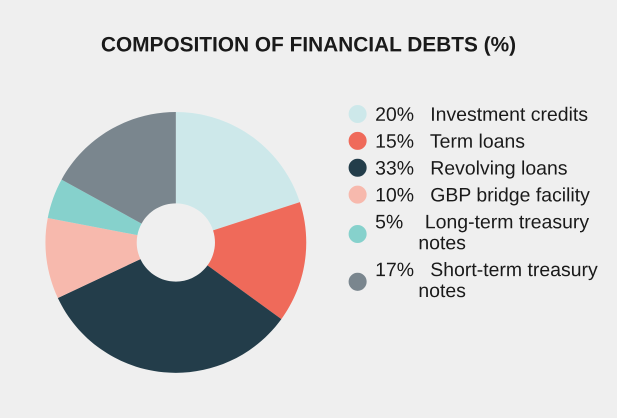 This screenshot has width=617, height=418. Describe the element at coordinates (471, 169) in the screenshot. I see `legend-label: 33% Revolving loans` at that location.